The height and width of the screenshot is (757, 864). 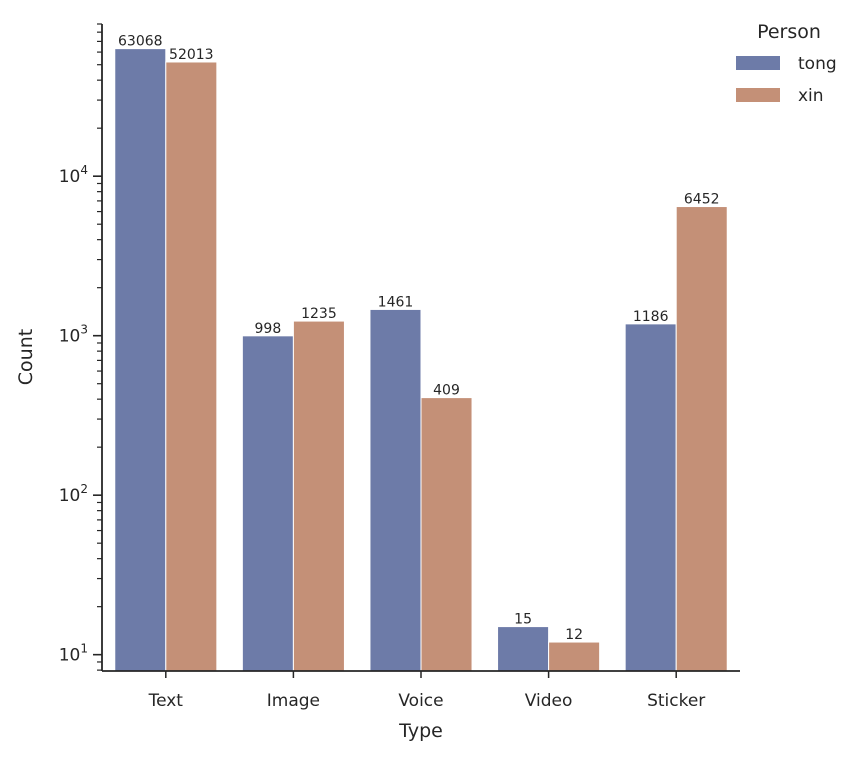 What do you see at coordinates (523, 620) in the screenshot?
I see `data-label-tong-video: 15` at bounding box center [523, 620].